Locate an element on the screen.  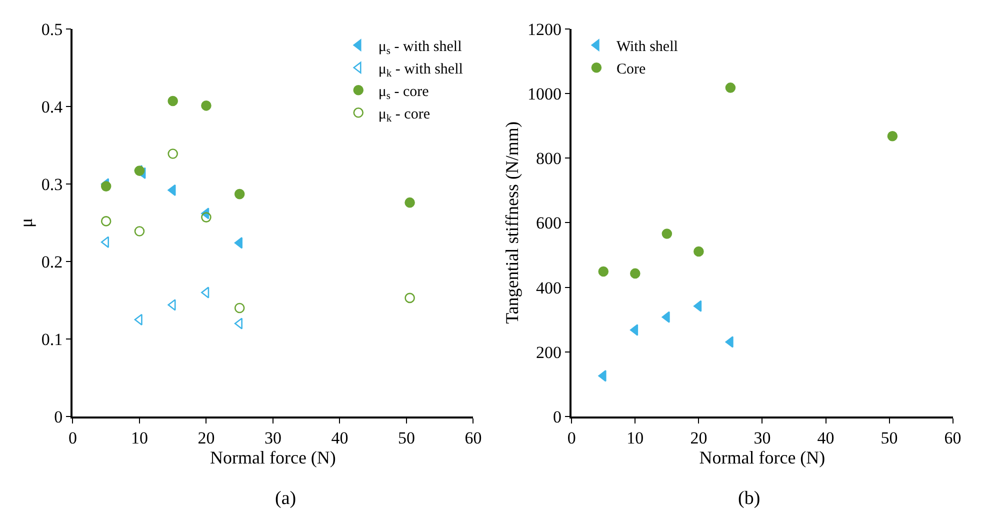
y-tick-label: 800 is located at coordinates (549, 158).